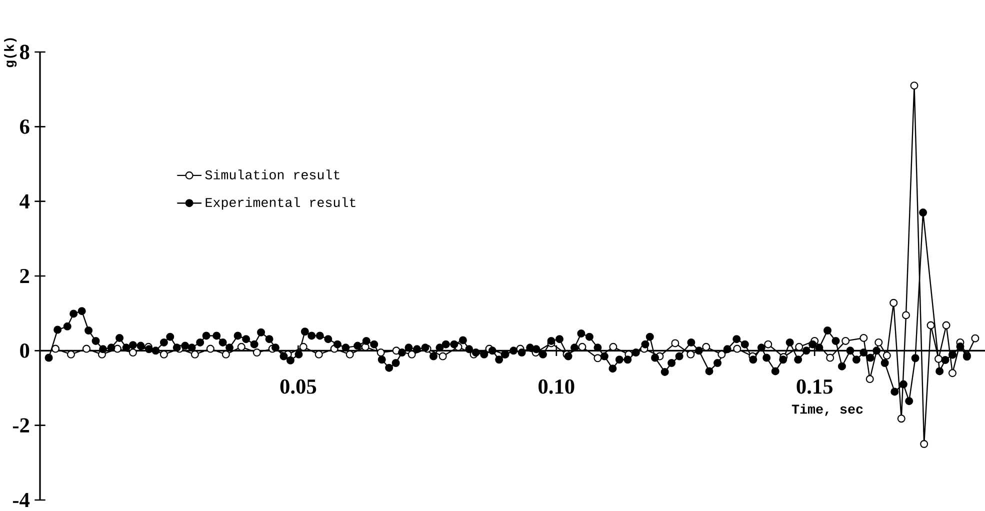 Image resolution: width=985 pixels, height=511 pixels. I want to click on x-axis-title: Time, sec, so click(827, 410).